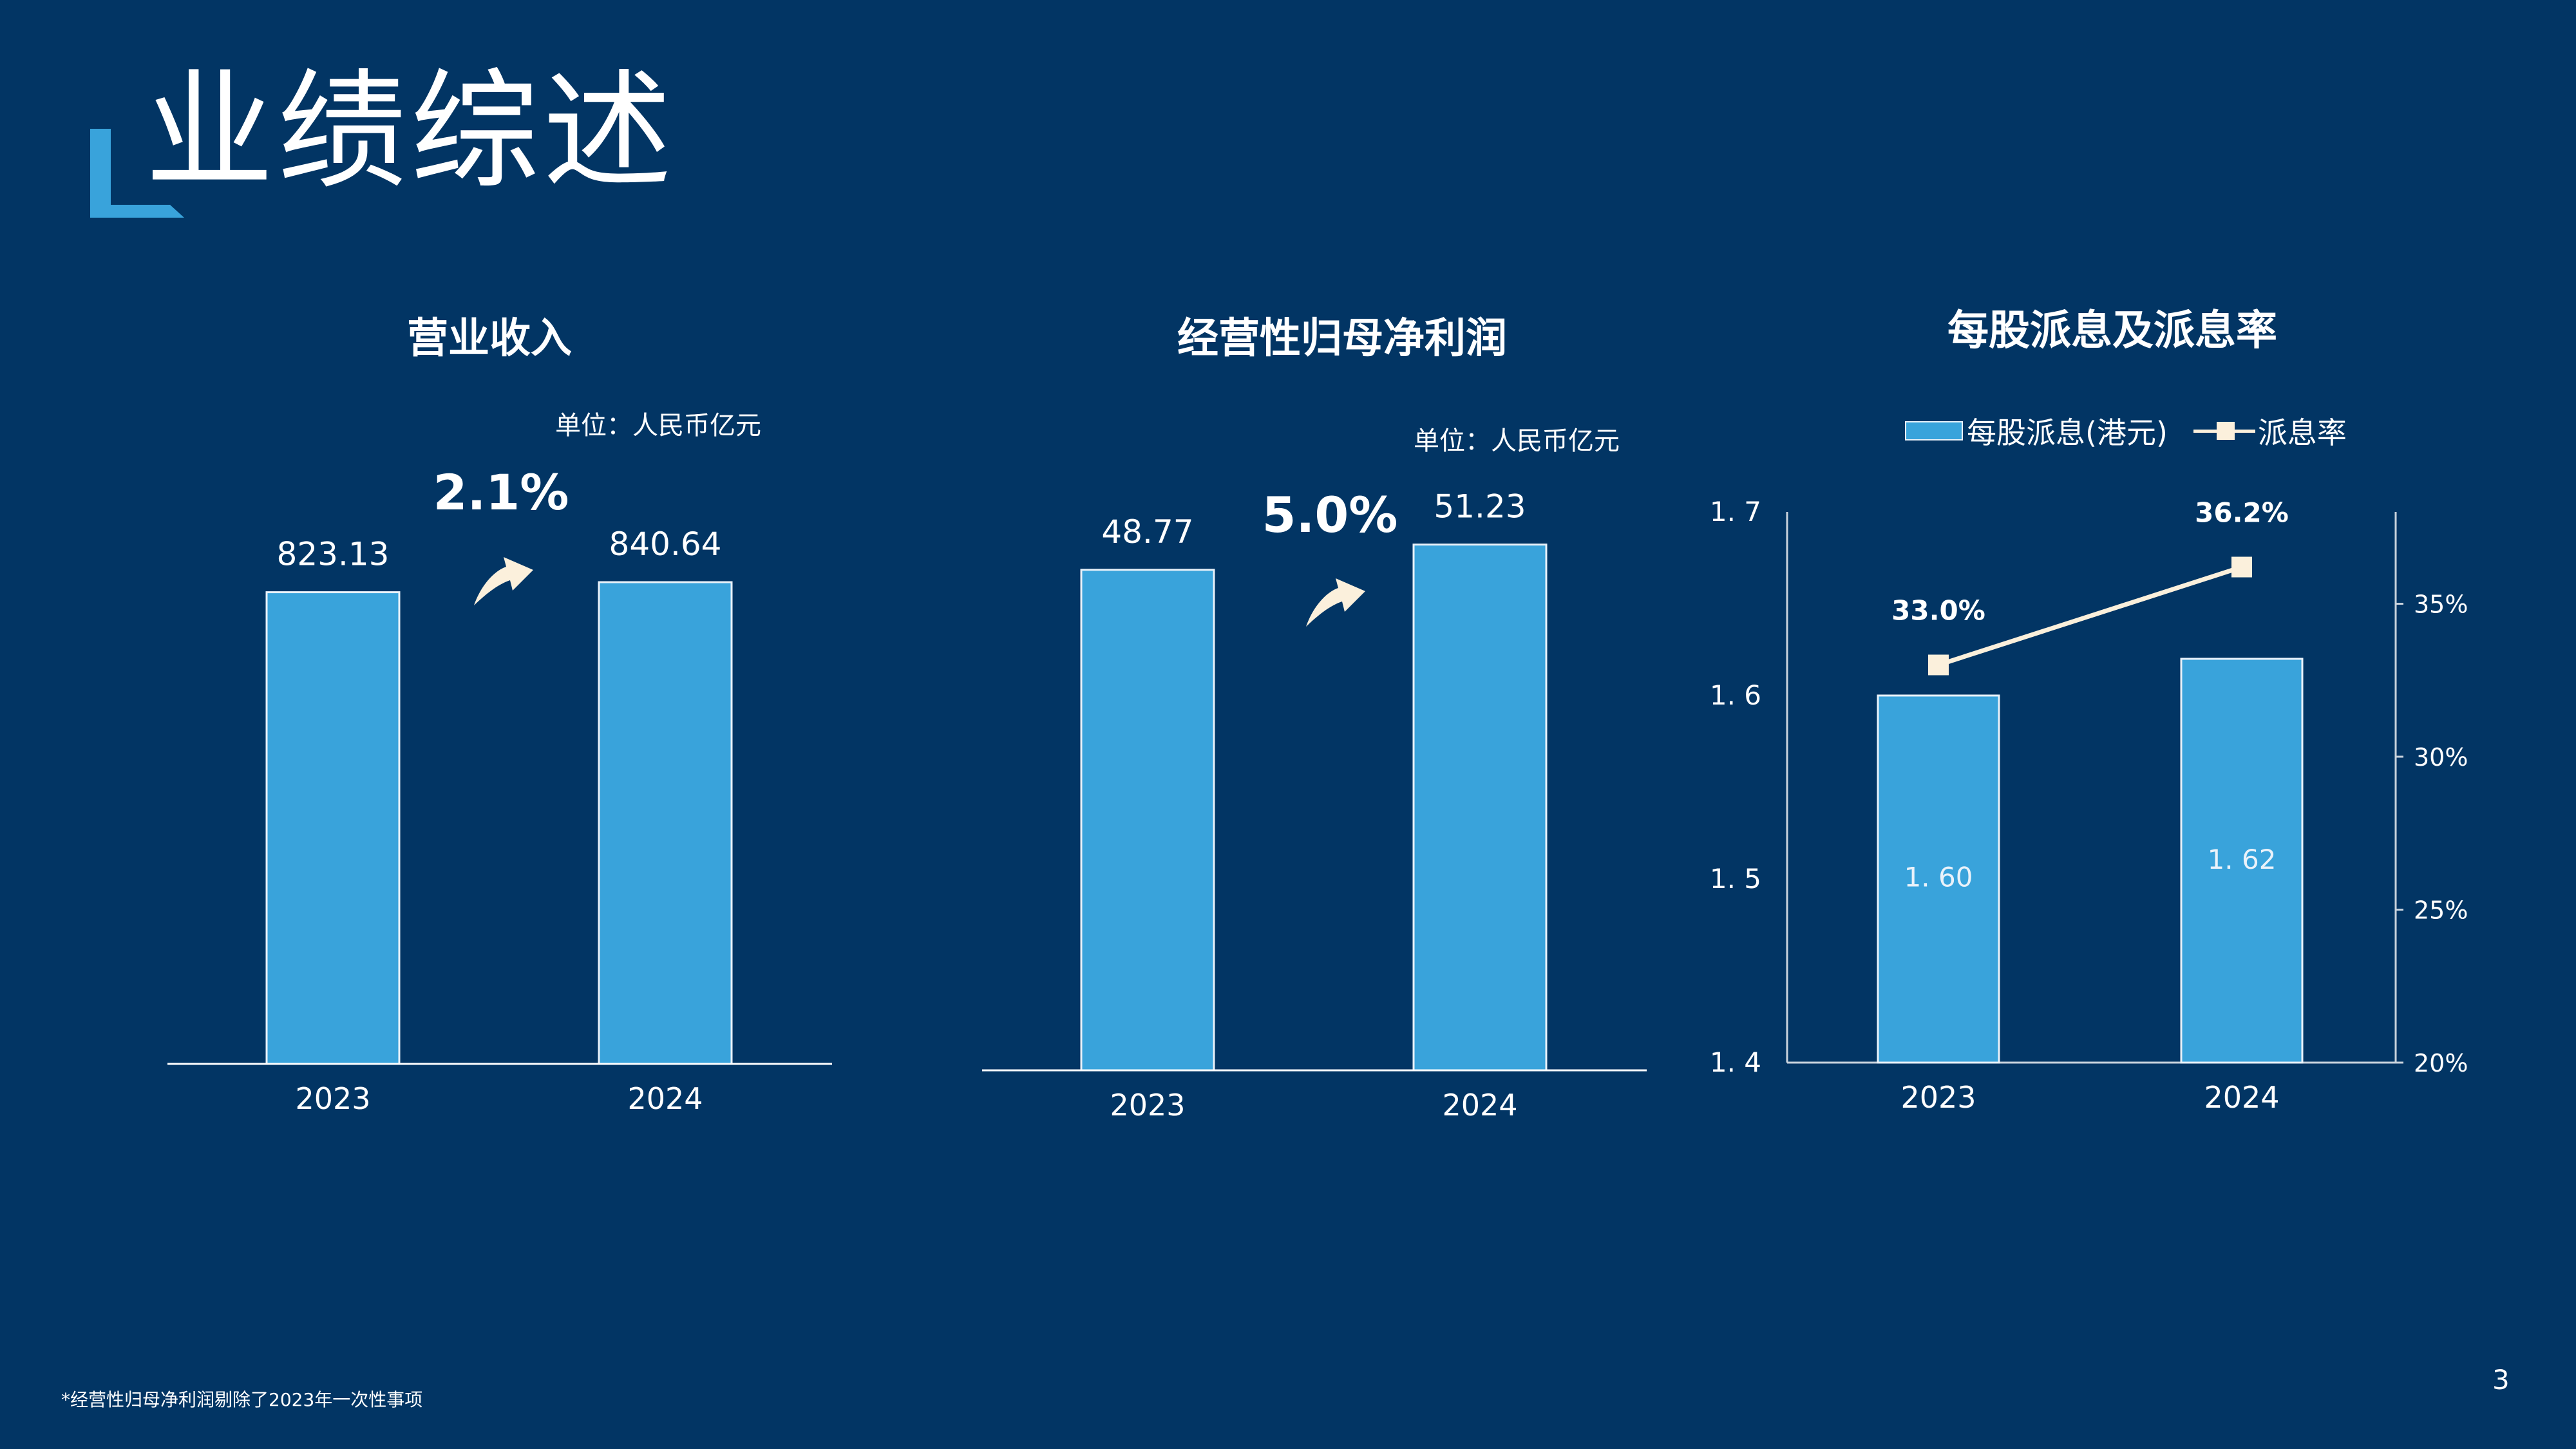 The width and height of the screenshot is (2576, 1449). Describe the element at coordinates (1342, 339) in the screenshot. I see `chart-title-operating-profit: 经营性归母净利润` at that location.